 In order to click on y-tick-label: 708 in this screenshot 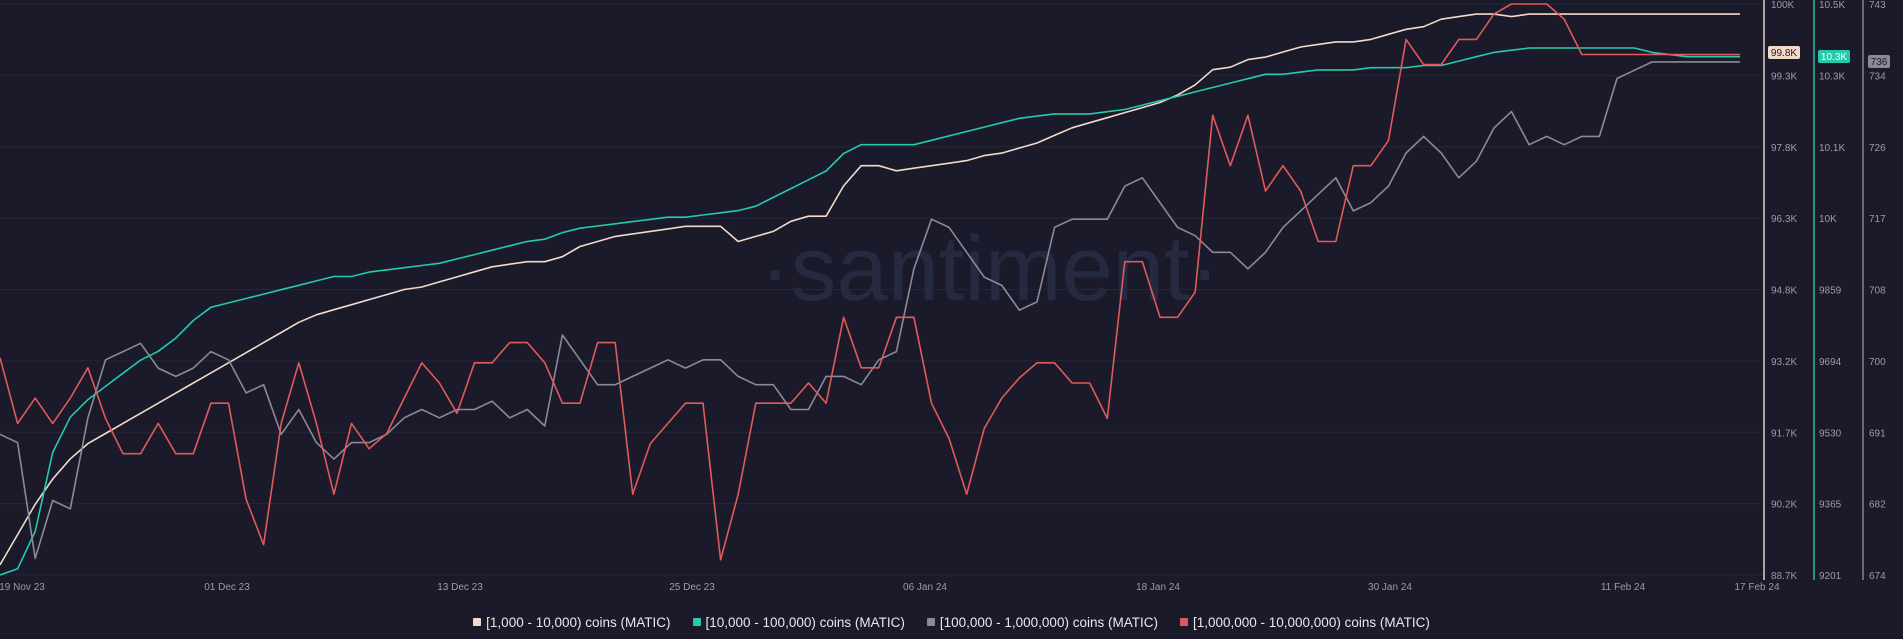, I will do `click(1877, 291)`.